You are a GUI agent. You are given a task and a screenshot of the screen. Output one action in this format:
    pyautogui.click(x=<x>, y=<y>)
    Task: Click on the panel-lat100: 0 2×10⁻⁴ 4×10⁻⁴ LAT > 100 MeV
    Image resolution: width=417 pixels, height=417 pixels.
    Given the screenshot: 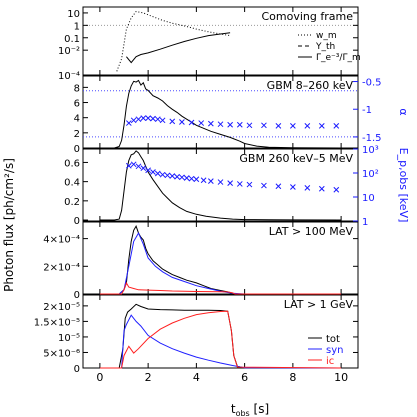 What is the action you would take?
    pyautogui.click(x=201, y=261)
    